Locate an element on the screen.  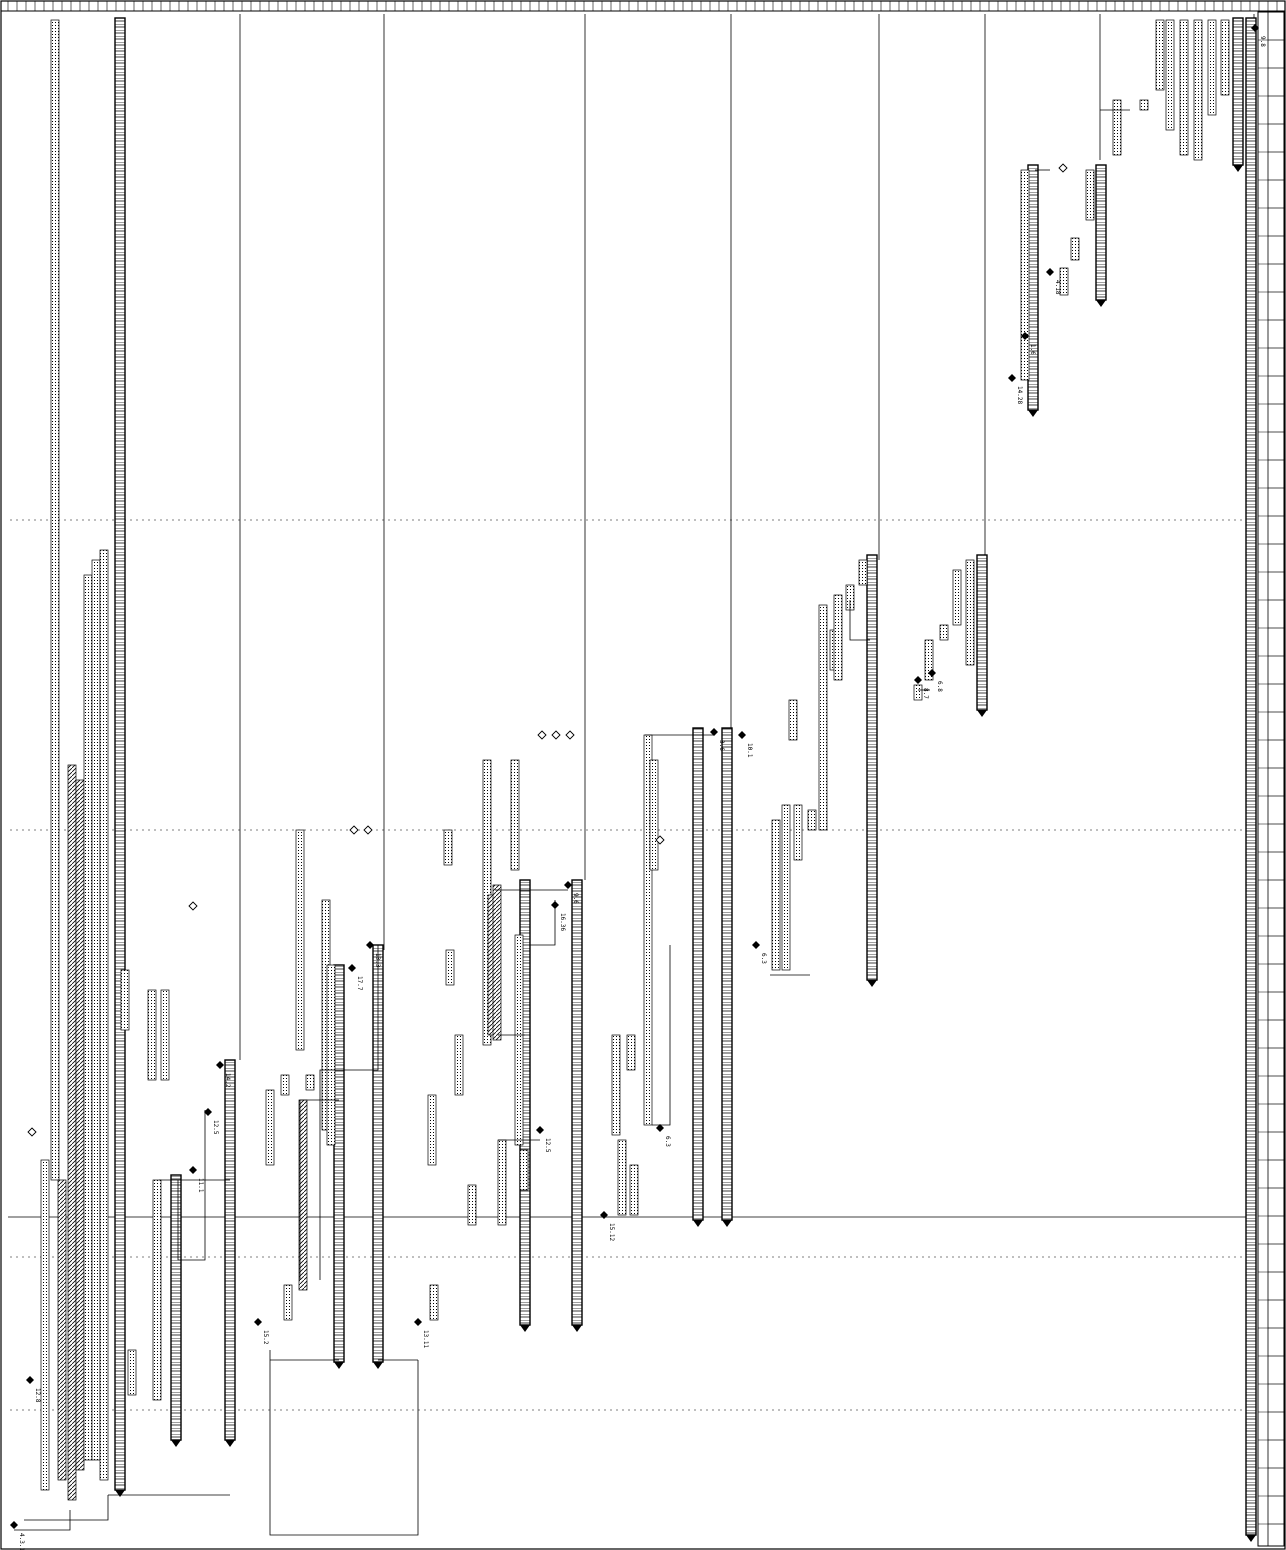
milestone-label: 14.28 is located at coordinates (1019, 395).